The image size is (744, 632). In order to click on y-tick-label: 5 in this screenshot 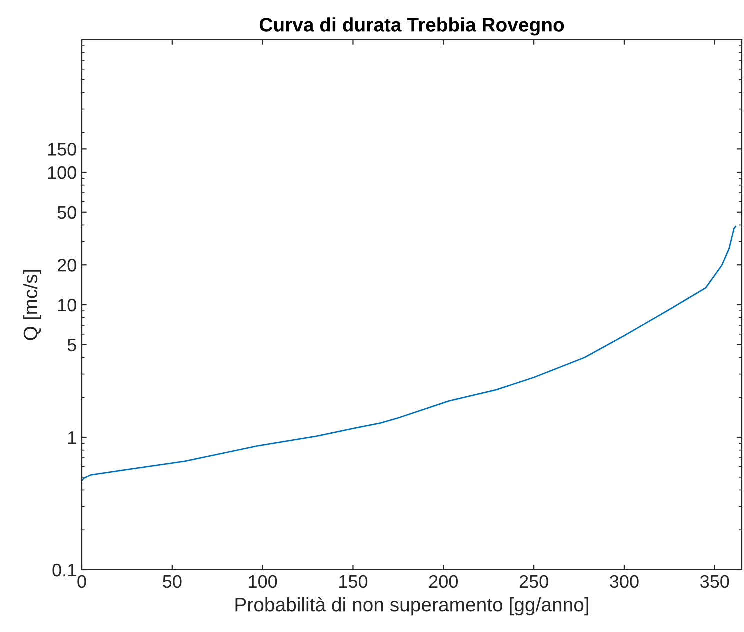, I will do `click(72, 345)`.